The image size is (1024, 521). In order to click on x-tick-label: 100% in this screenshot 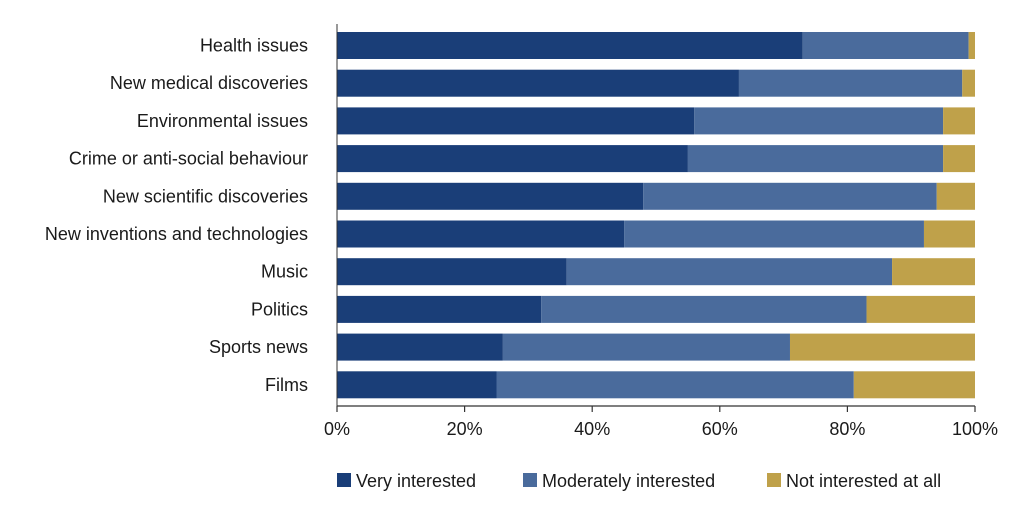, I will do `click(975, 429)`.